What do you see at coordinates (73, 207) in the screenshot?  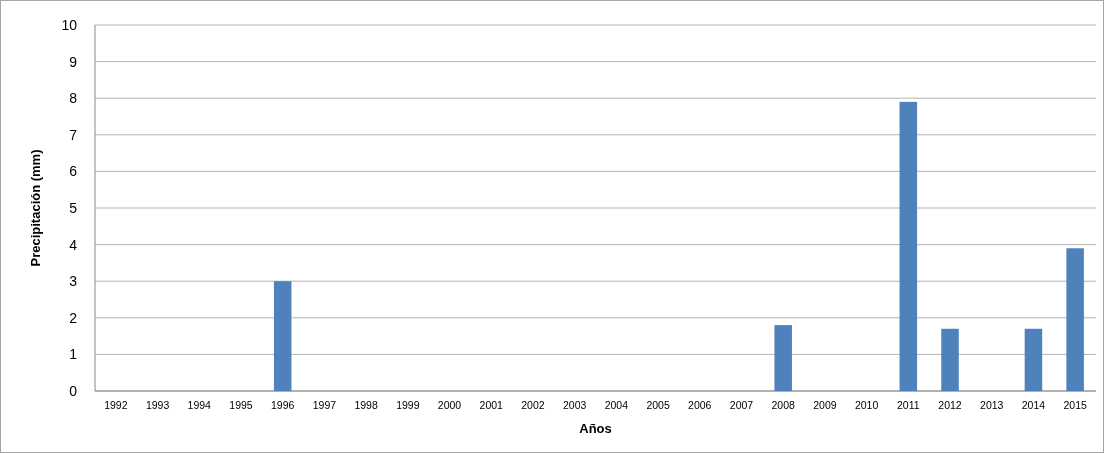 I see `y-tick-label: 5` at bounding box center [73, 207].